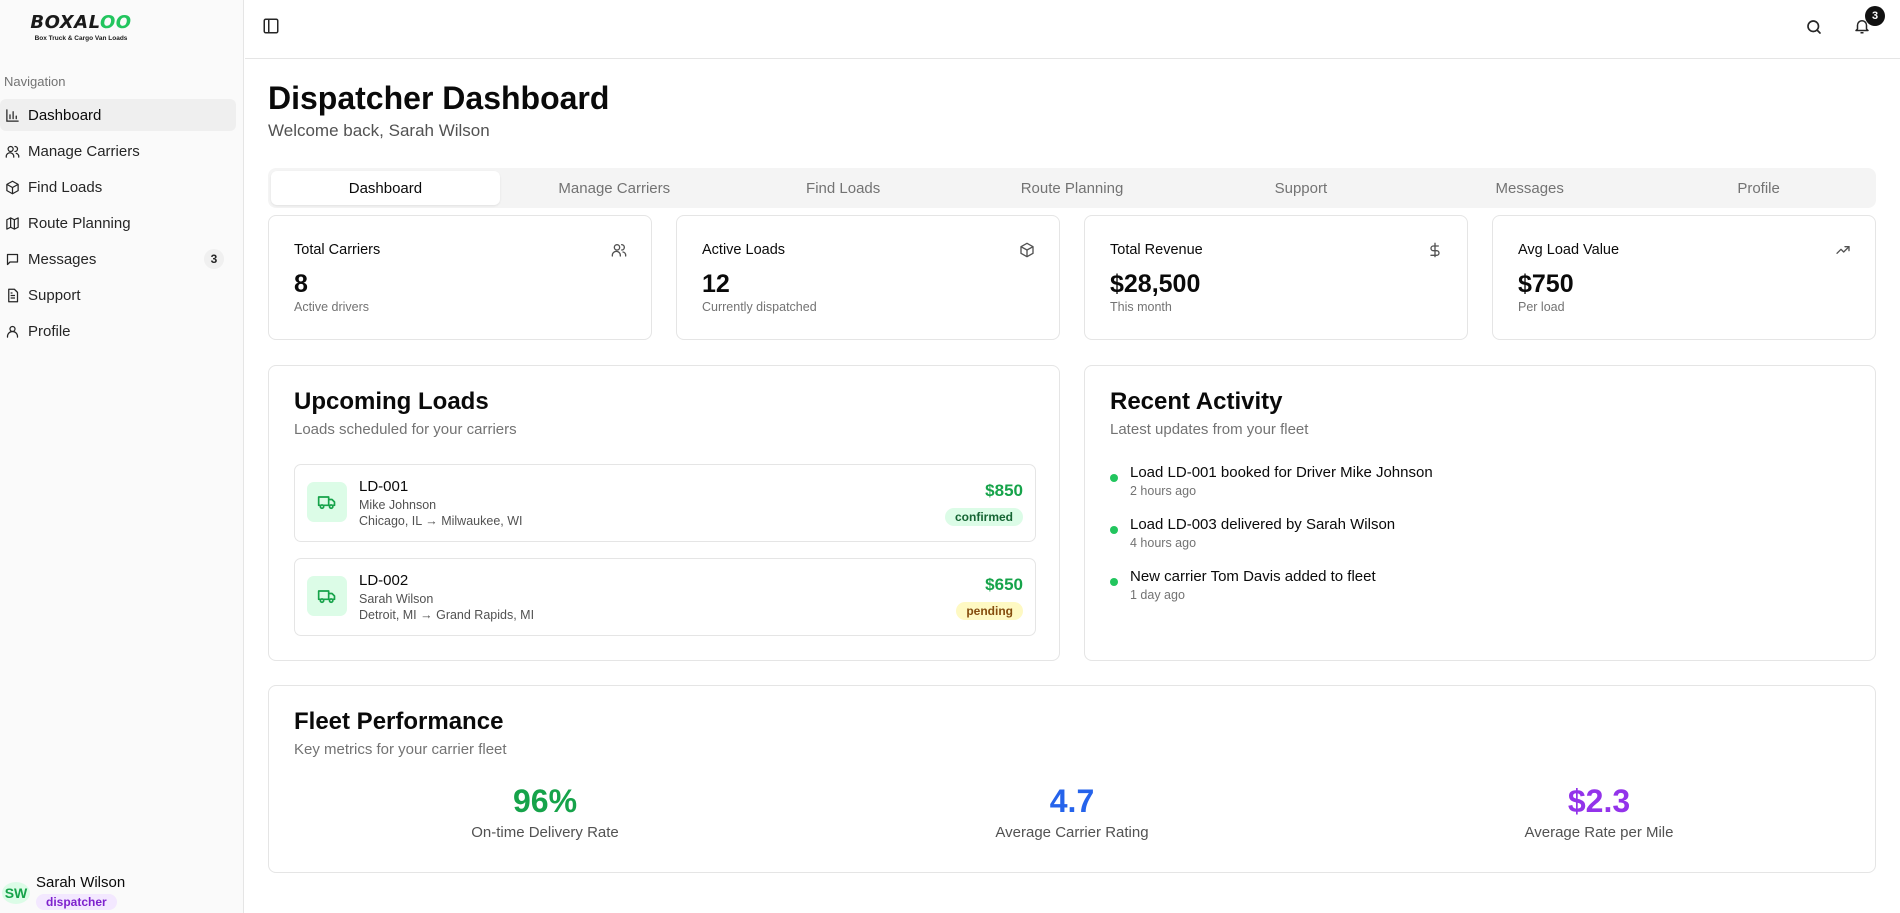 This screenshot has width=1900, height=913. I want to click on tab-messages: Messages, so click(1529, 188).